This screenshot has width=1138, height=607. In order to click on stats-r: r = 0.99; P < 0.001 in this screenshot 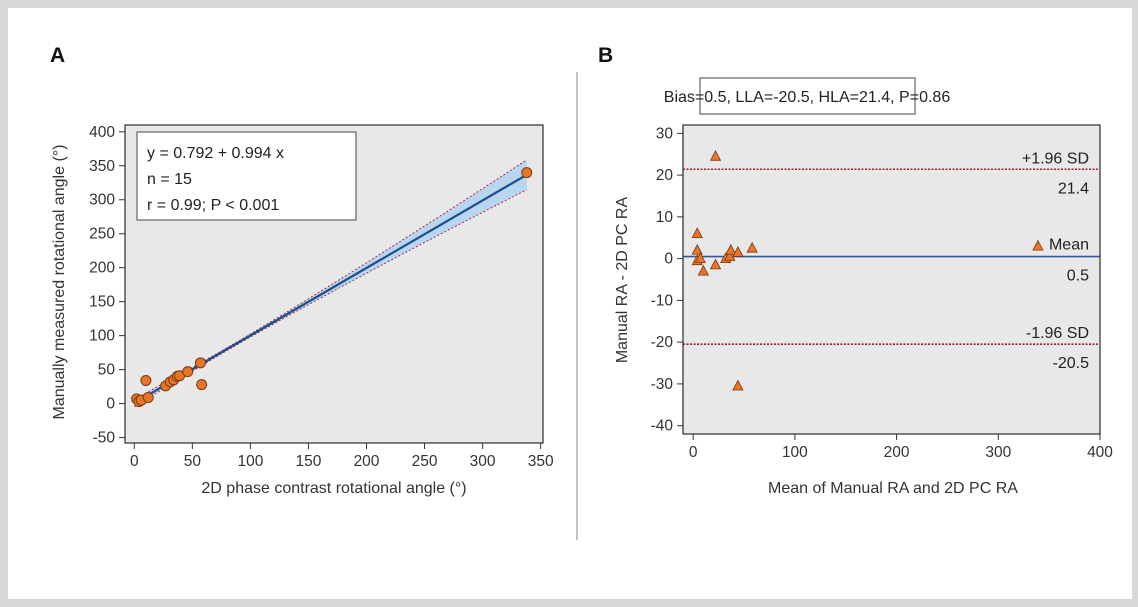, I will do `click(213, 205)`.